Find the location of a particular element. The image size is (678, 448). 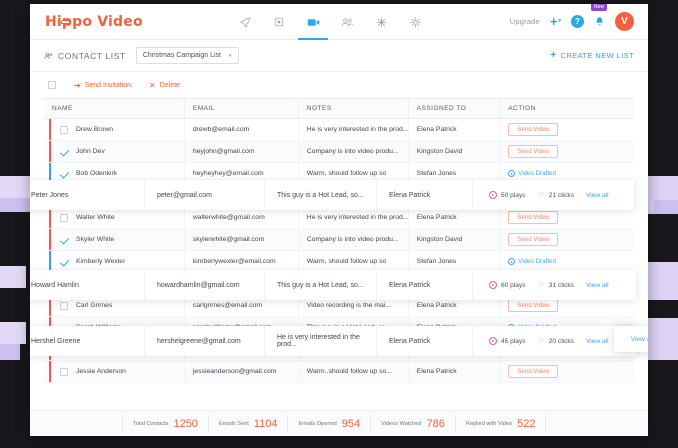

cell-assigned-to: Elena Patrick is located at coordinates (453, 305).